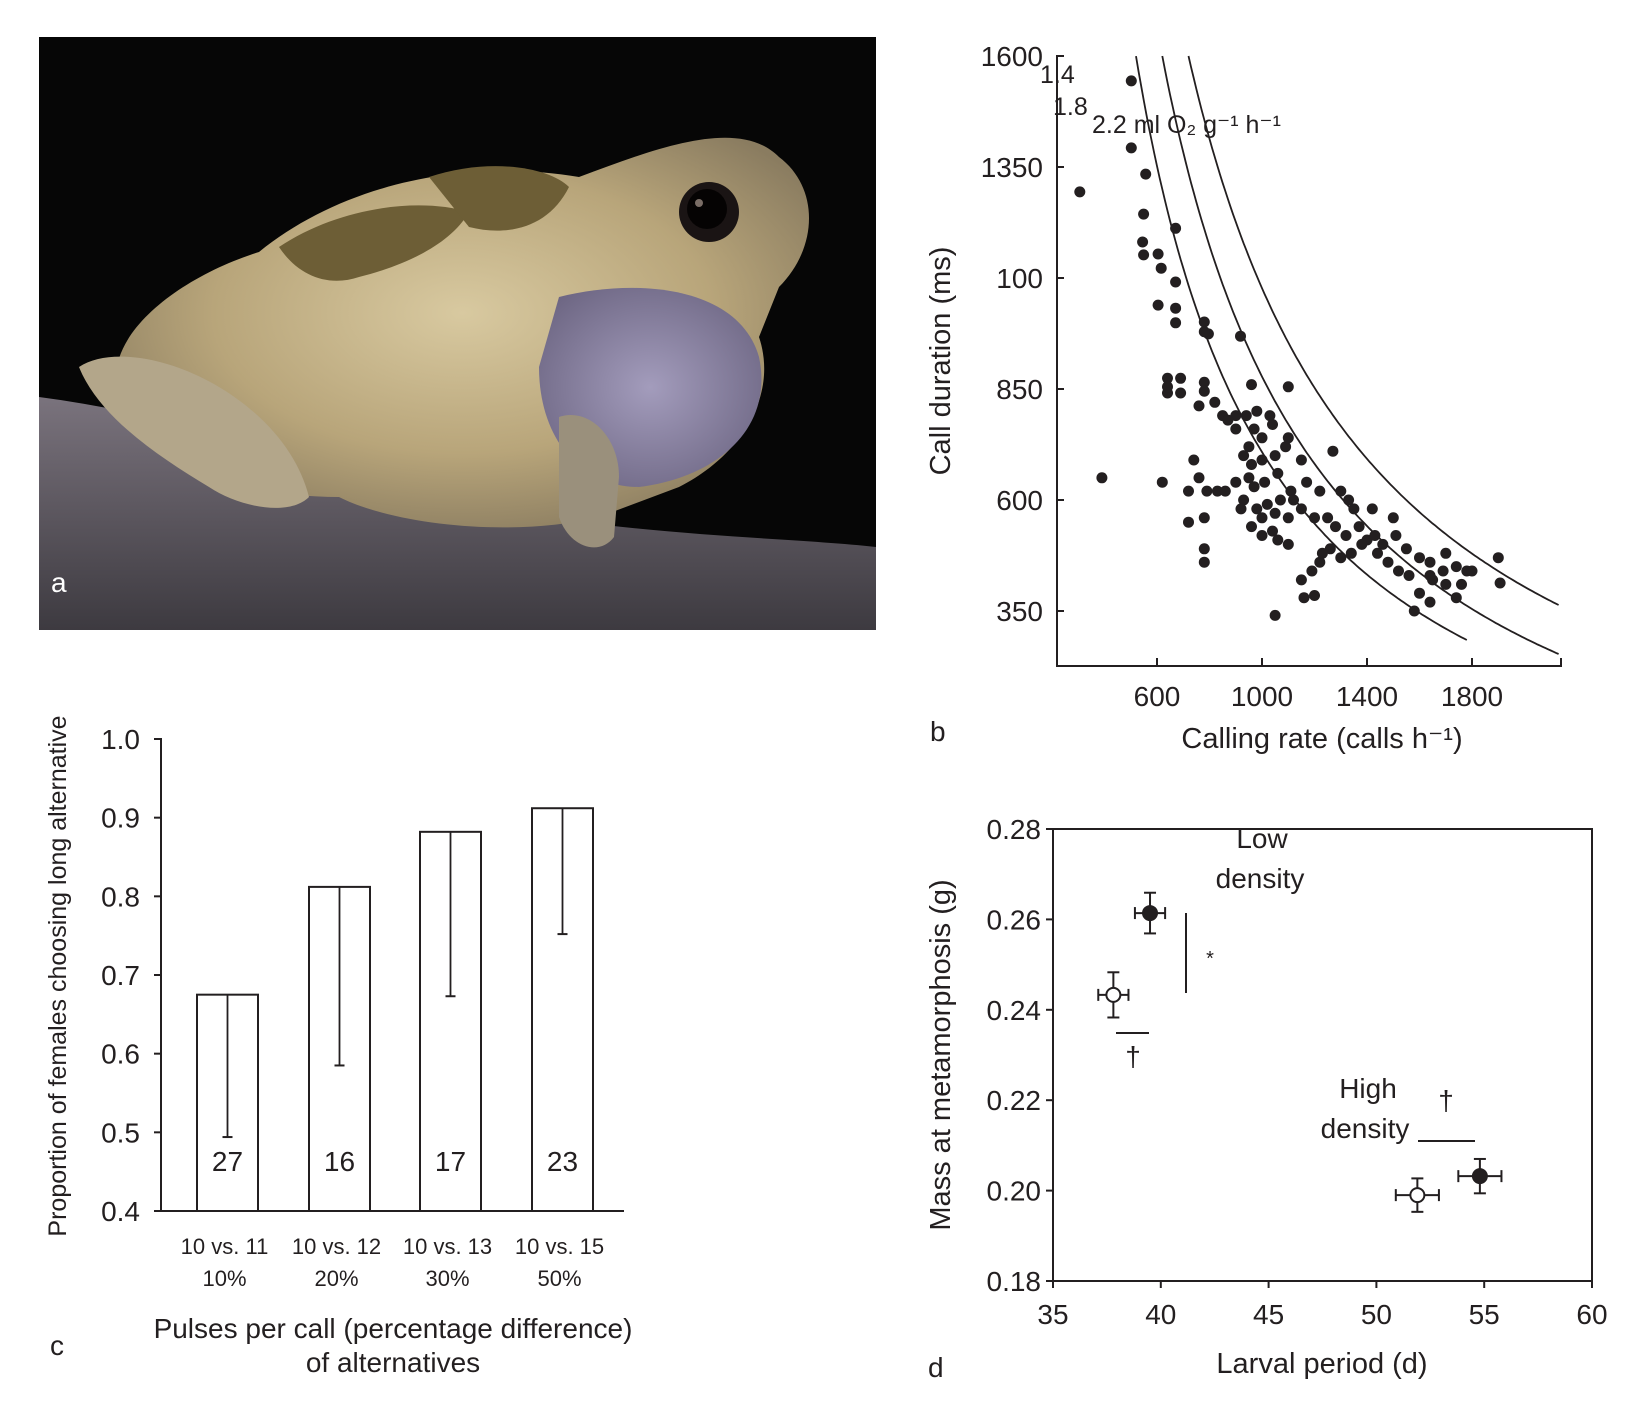 The image size is (1641, 1402). What do you see at coordinates (1446, 1100) in the screenshot?
I see `panel-d-dagger-high: †` at bounding box center [1446, 1100].